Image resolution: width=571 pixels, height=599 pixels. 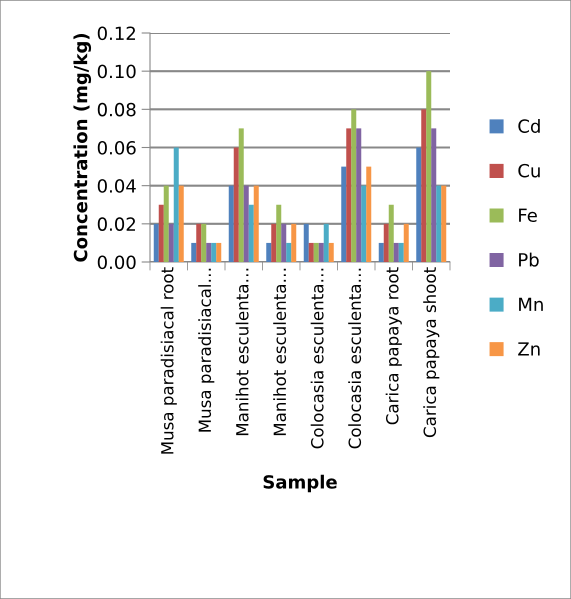 I want to click on legend-label: Mn, so click(x=531, y=304).